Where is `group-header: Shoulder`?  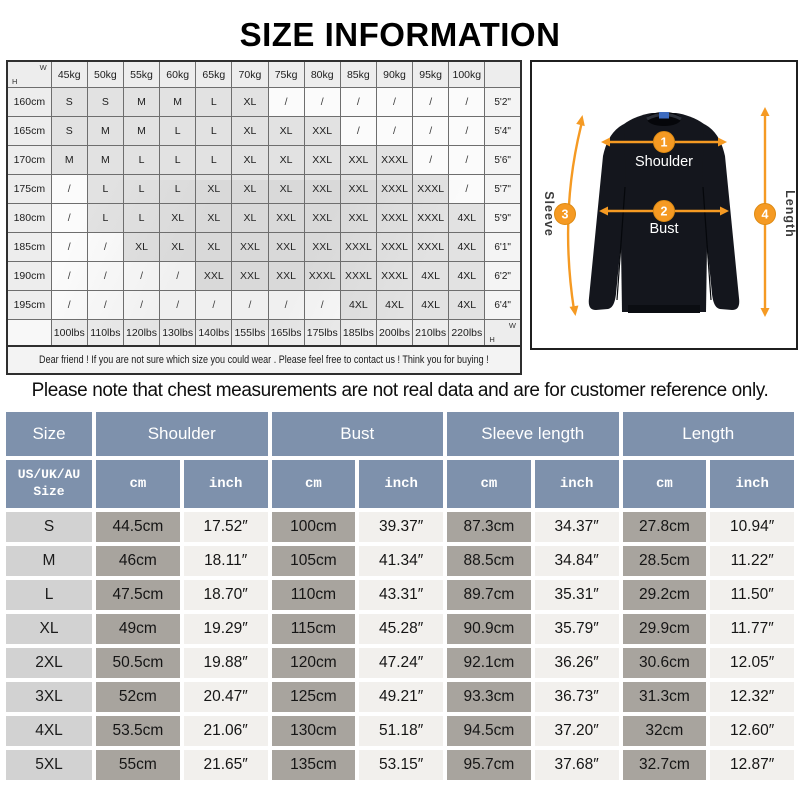 group-header: Shoulder is located at coordinates (182, 434).